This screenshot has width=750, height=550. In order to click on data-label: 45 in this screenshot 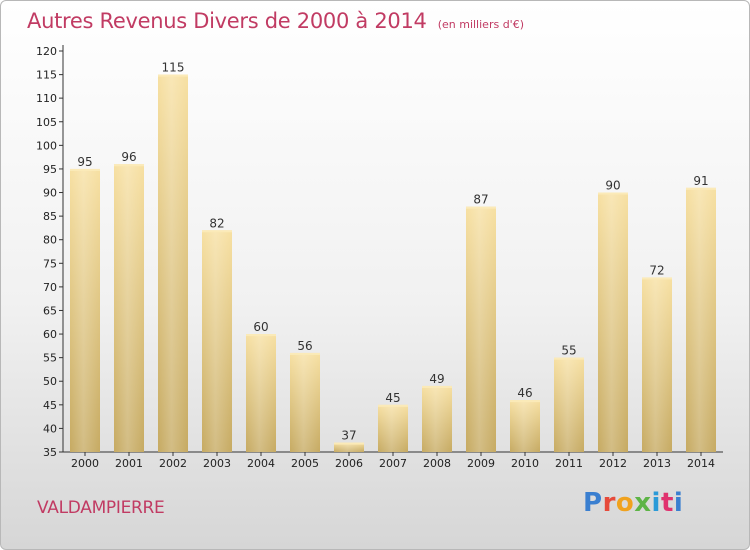, I will do `click(392, 398)`.